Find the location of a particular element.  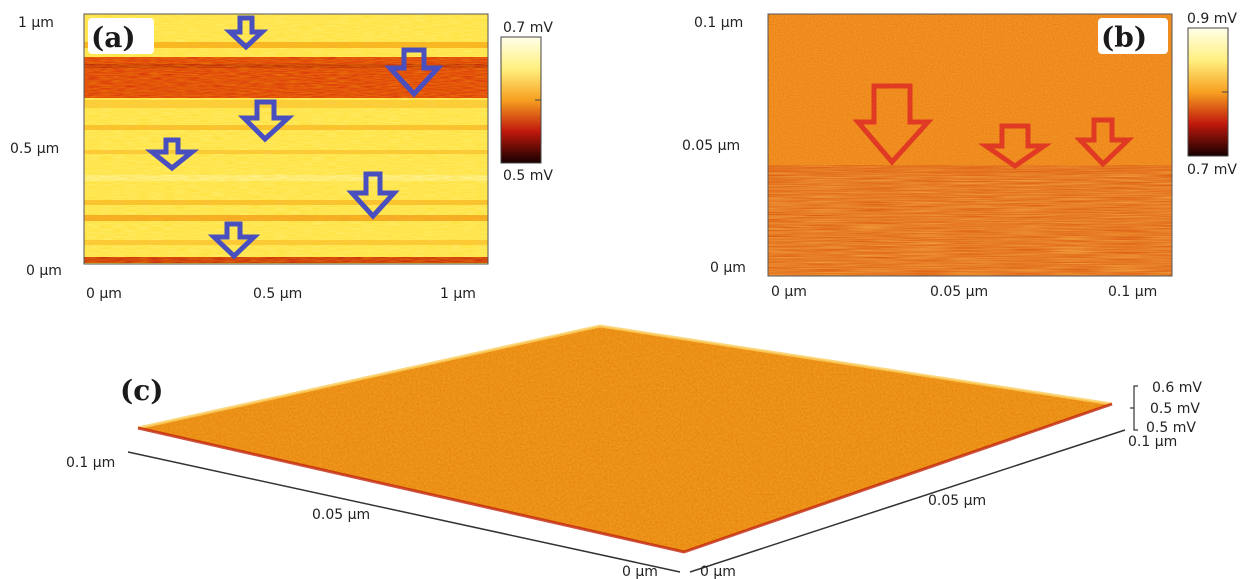

panel-b-label: (b) is located at coordinates (1124, 37).